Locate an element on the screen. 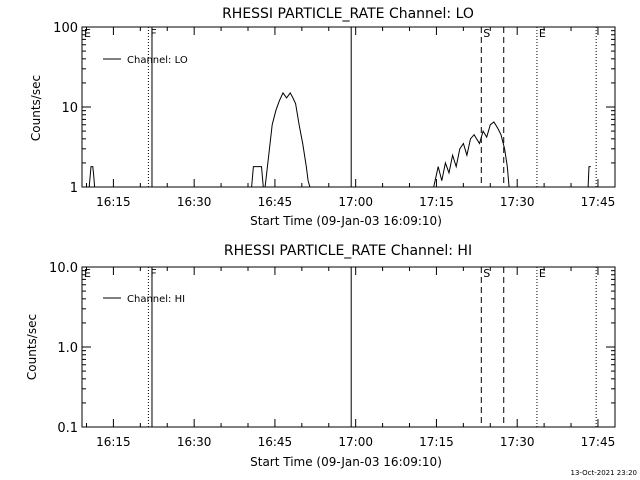 The image size is (640, 480). legend: Channel: HI is located at coordinates (144, 299).